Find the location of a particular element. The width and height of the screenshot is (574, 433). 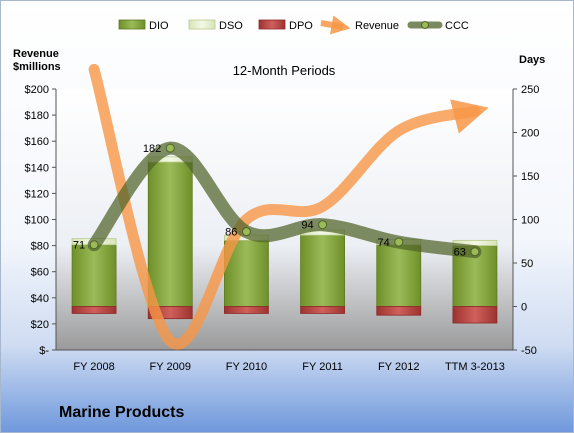

legend-label-ccc: CCC is located at coordinates (457, 26).